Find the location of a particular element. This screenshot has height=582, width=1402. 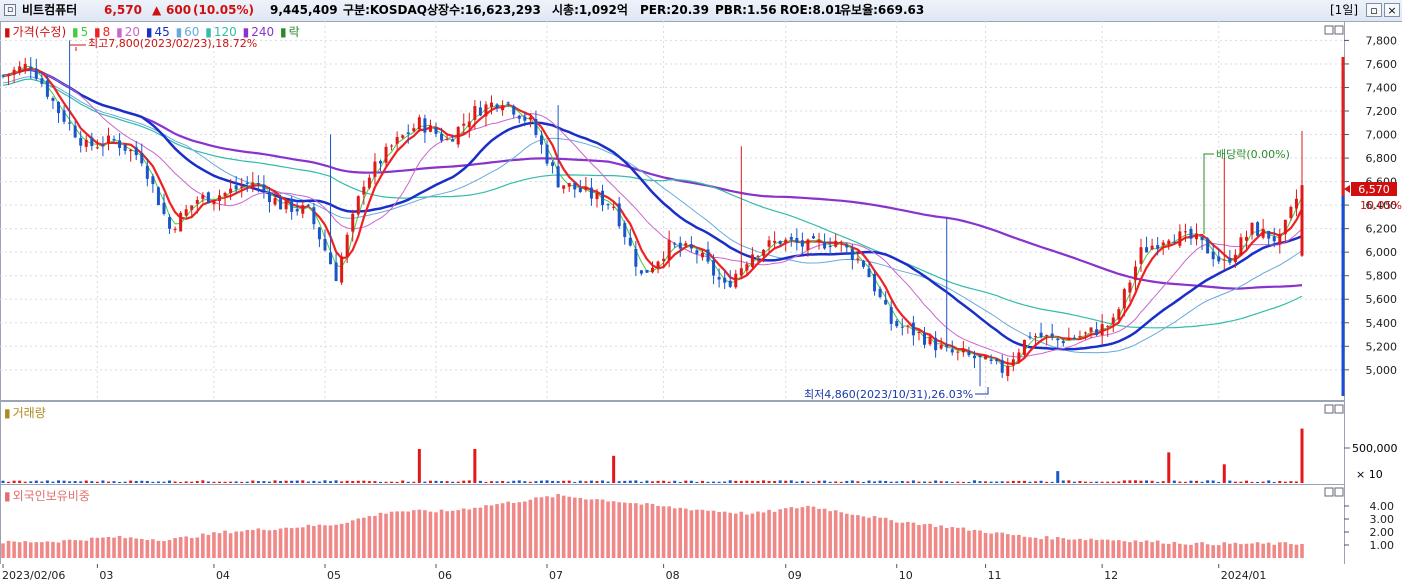

foreign-legend: ▮ 외국인보유비중 is located at coordinates (48, 495).